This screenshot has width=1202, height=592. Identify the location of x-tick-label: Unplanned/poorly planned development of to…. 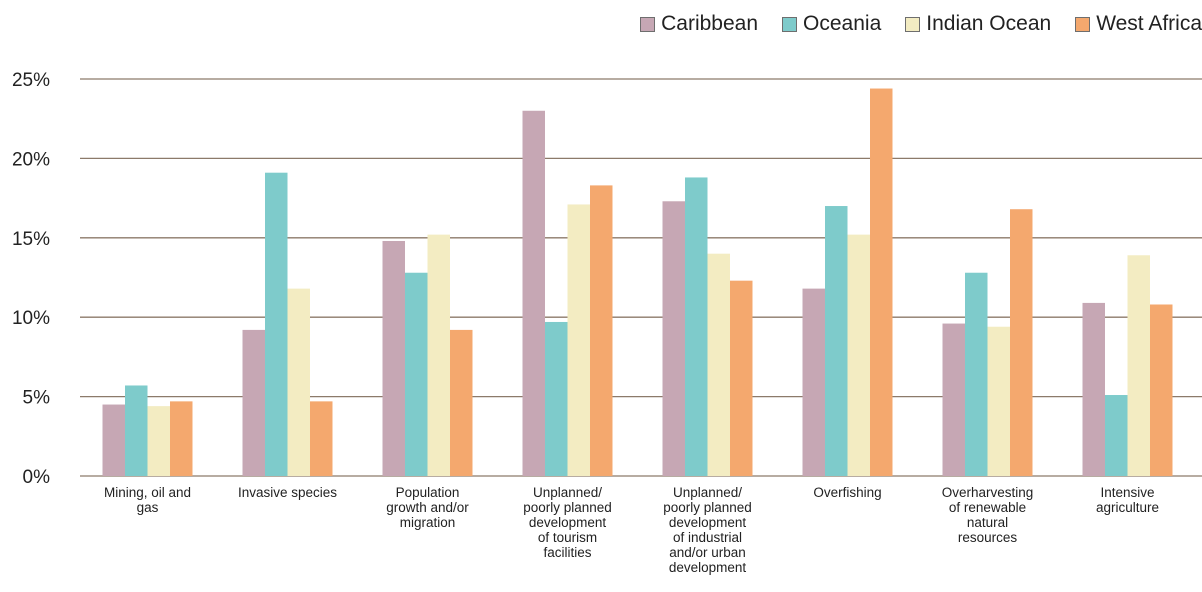
(567, 522).